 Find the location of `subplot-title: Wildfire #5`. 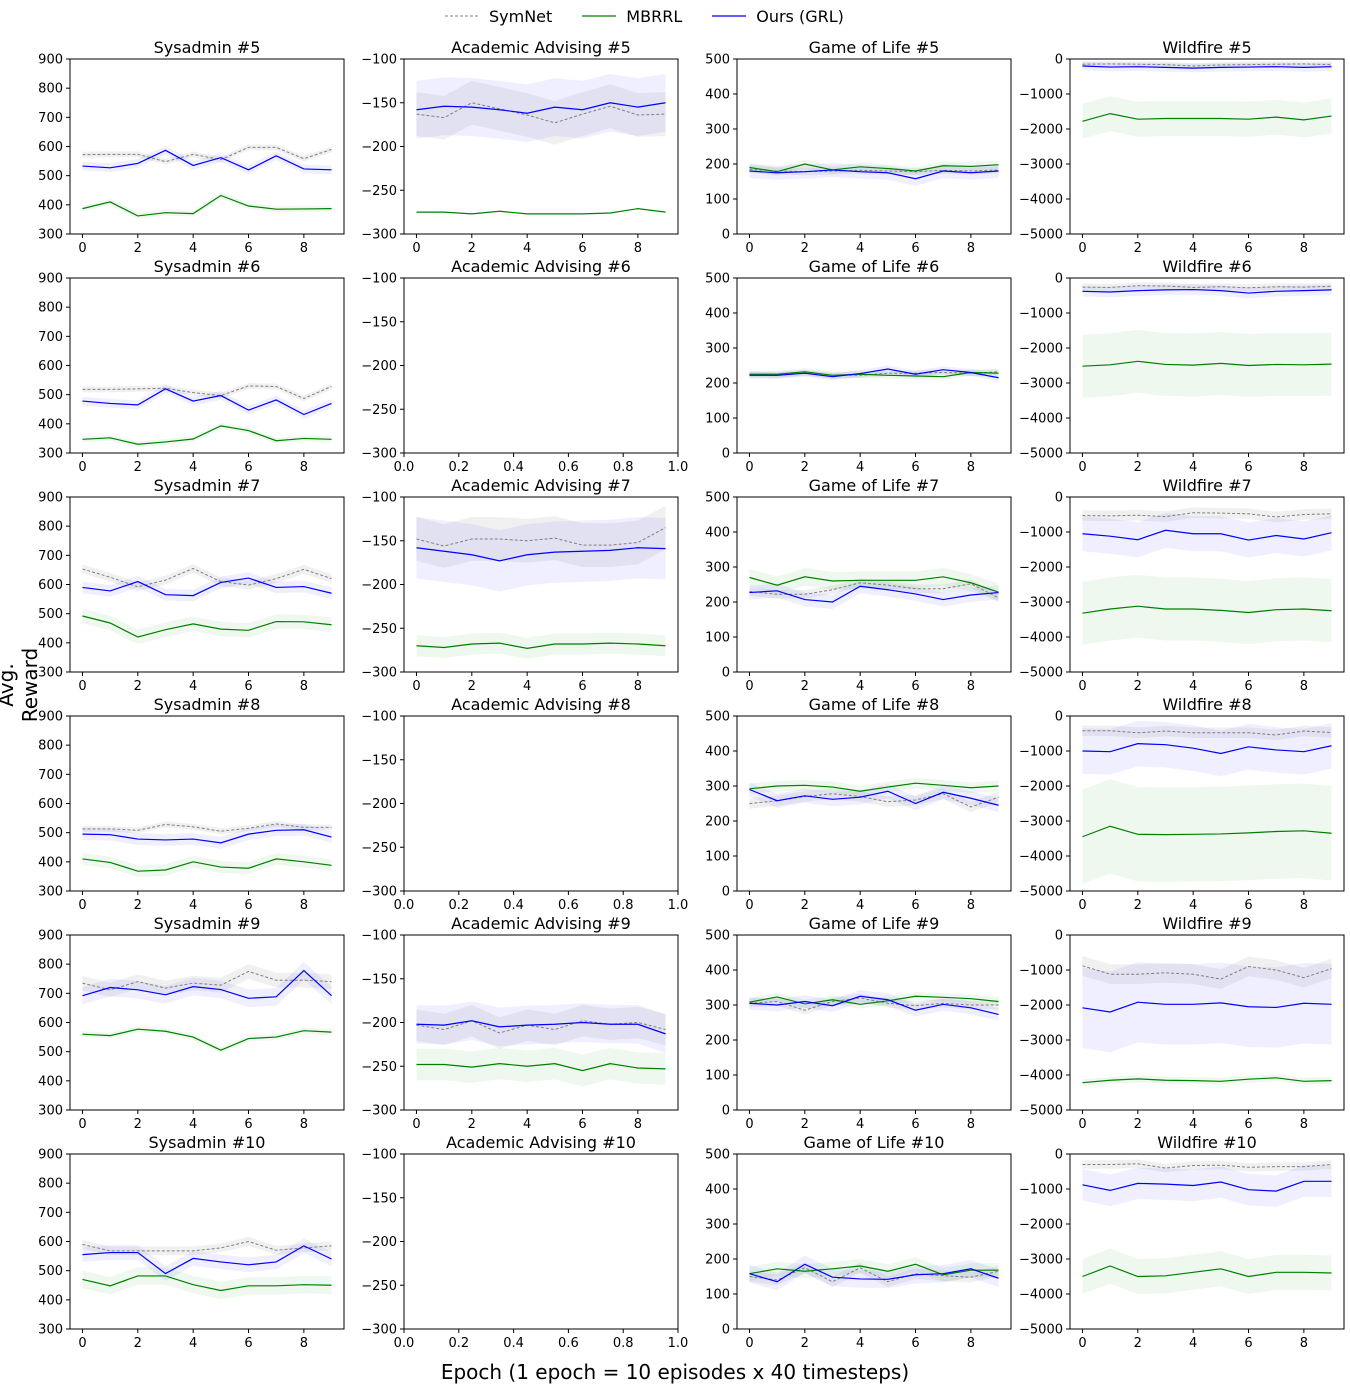

subplot-title: Wildfire #5 is located at coordinates (1206, 47).